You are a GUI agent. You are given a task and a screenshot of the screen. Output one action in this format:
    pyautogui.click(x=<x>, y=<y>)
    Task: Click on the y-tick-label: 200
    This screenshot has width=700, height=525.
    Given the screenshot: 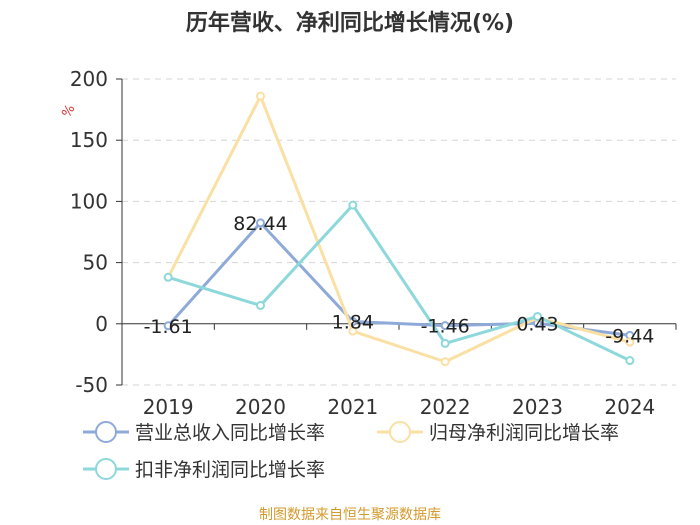 What is the action you would take?
    pyautogui.click(x=89, y=79)
    